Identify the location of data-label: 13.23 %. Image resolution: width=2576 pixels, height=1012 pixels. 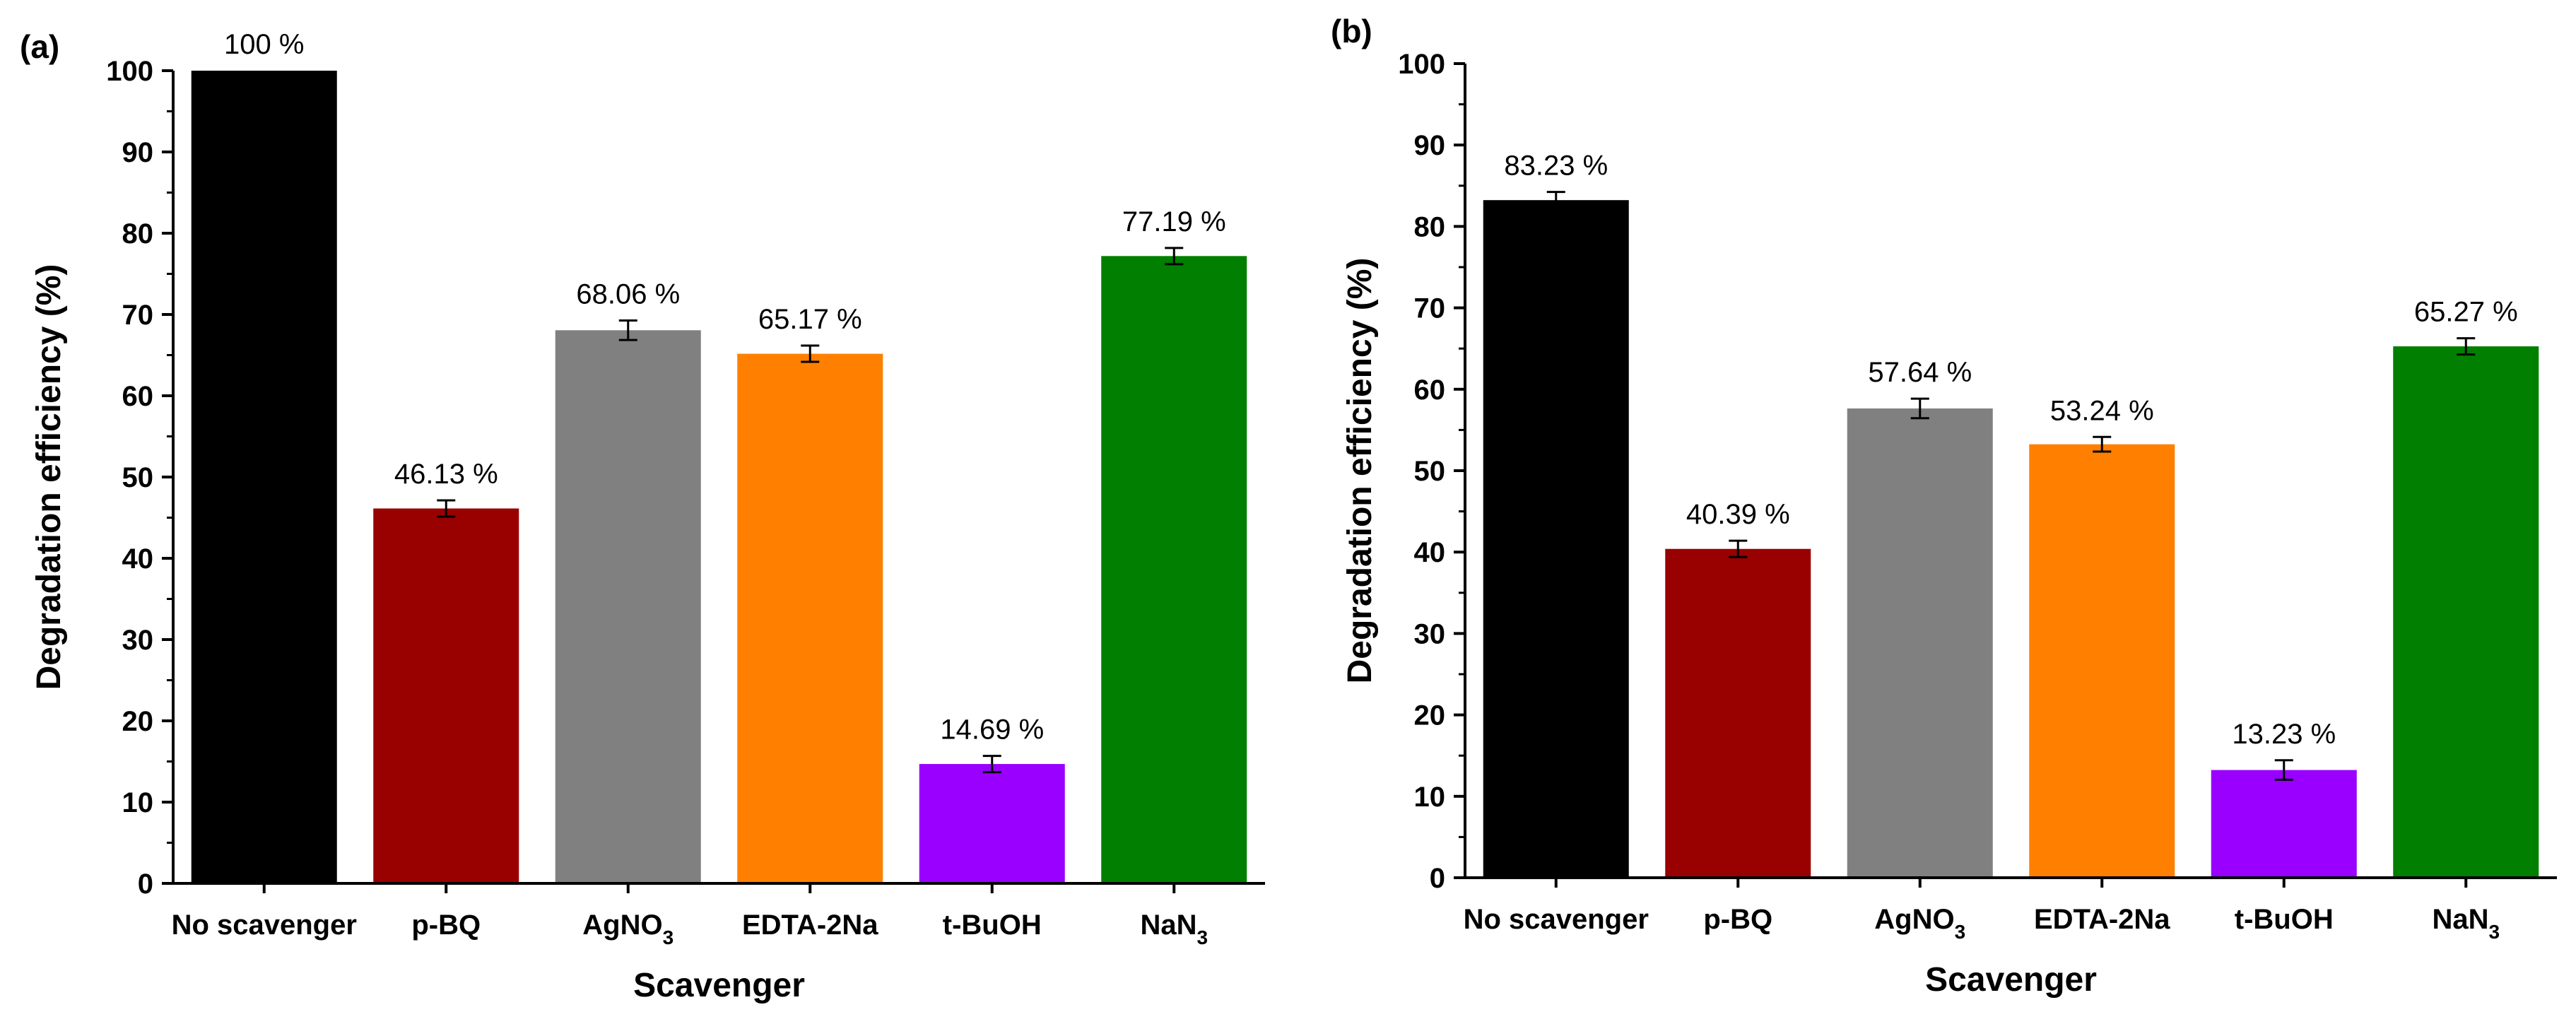
(2284, 734).